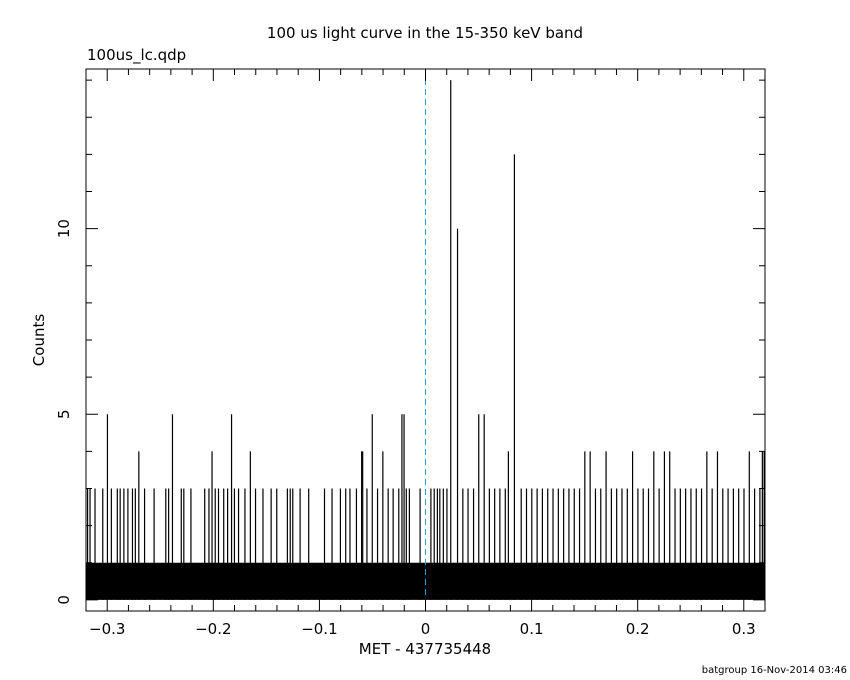 The height and width of the screenshot is (680, 850). What do you see at coordinates (136, 55) in the screenshot?
I see `file-label: 100us_lc.qdp` at bounding box center [136, 55].